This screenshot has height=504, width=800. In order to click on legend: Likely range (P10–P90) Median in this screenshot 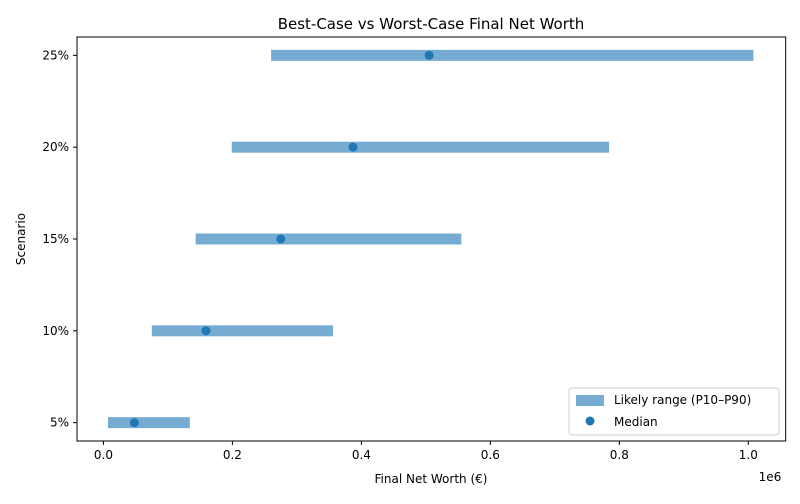, I will do `click(674, 411)`.